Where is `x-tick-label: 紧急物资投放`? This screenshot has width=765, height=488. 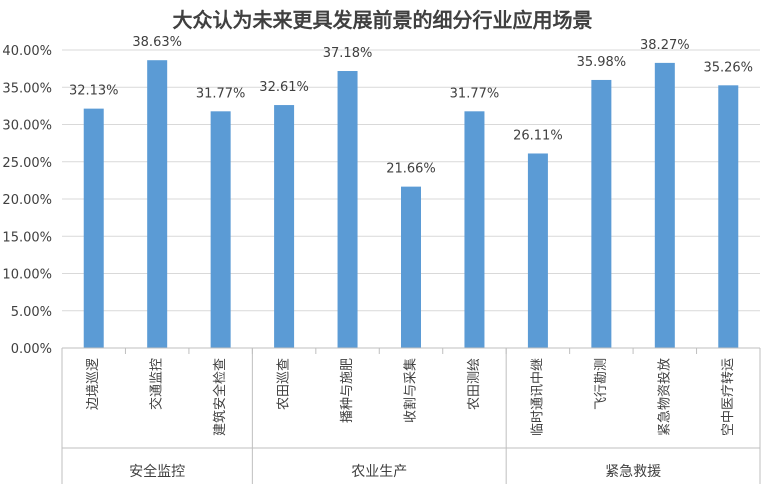 x-tick-label: 紧急物资投放 is located at coordinates (664, 397).